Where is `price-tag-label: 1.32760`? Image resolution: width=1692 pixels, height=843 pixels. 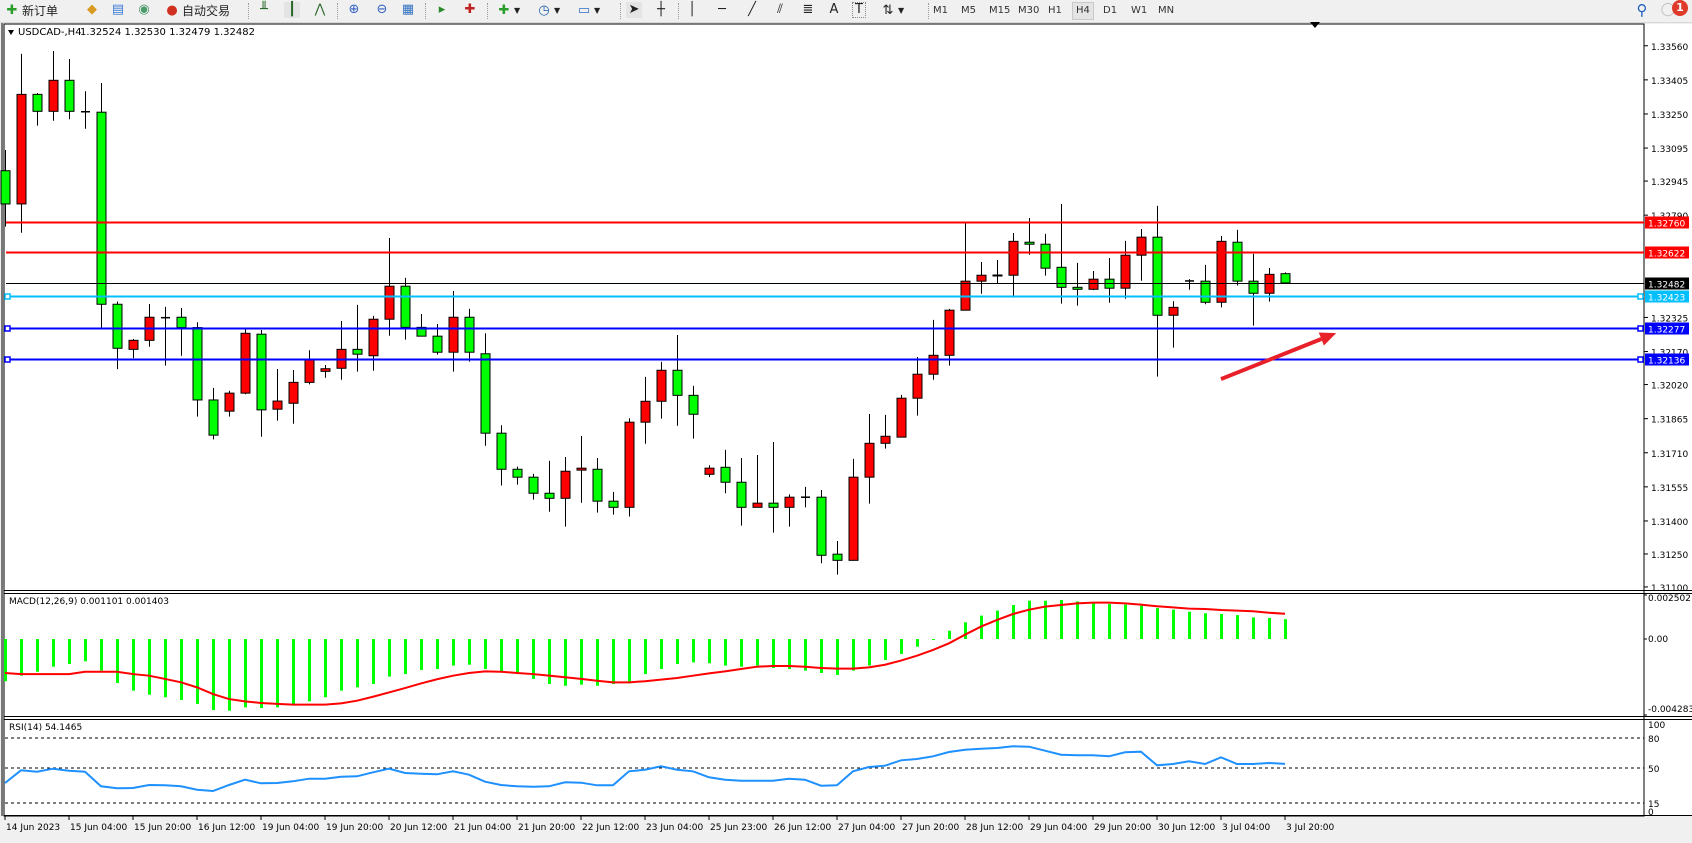
price-tag-label: 1.32760 is located at coordinates (1666, 225).